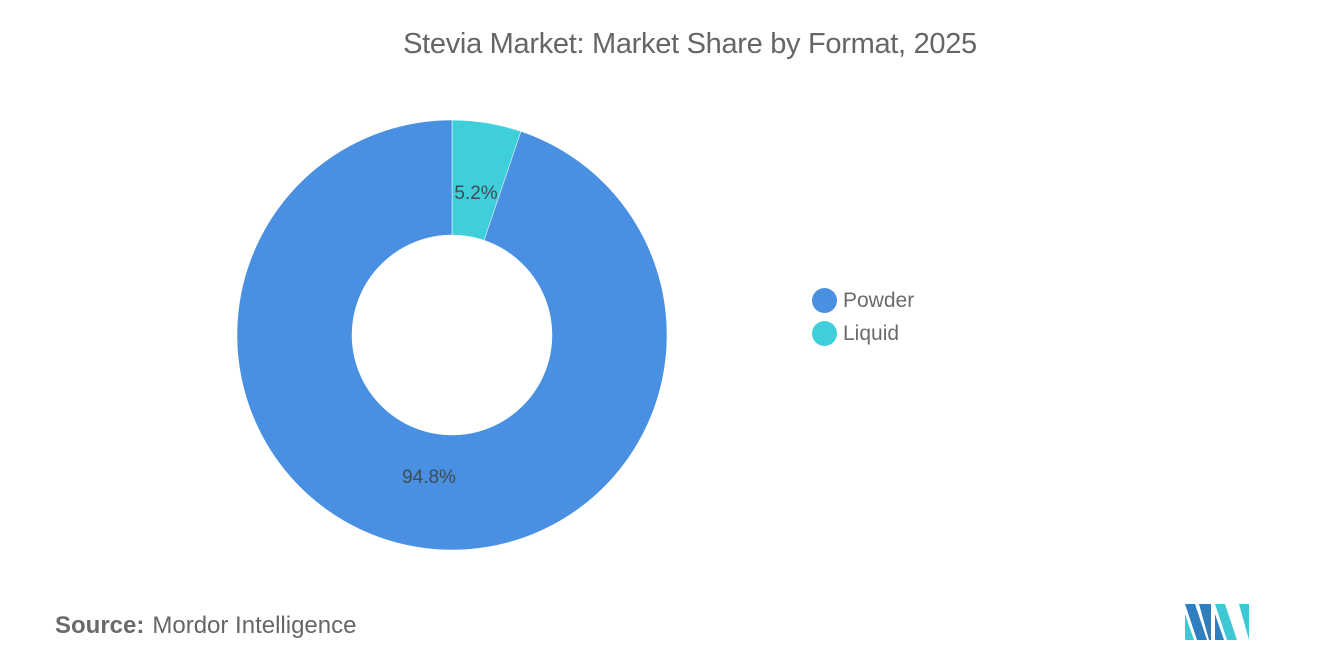 This screenshot has width=1320, height=665. What do you see at coordinates (475, 193) in the screenshot?
I see `liquid-data-label: 5.2%` at bounding box center [475, 193].